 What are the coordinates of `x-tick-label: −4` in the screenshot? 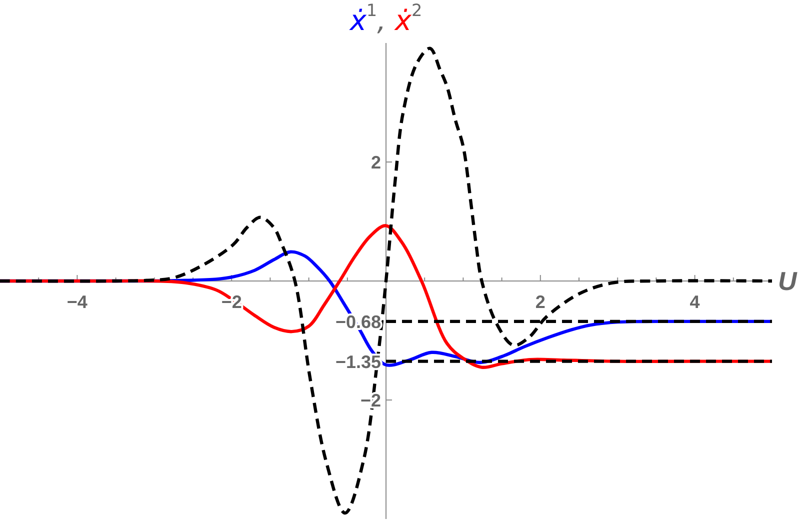 It's located at (77, 302).